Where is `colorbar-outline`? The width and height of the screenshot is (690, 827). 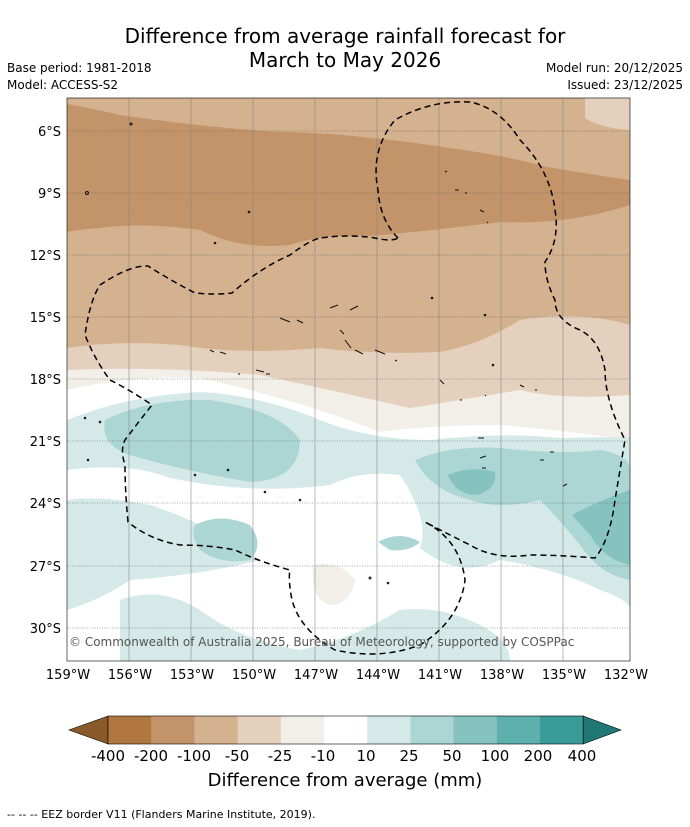
colorbar-outline is located at coordinates (345, 730).